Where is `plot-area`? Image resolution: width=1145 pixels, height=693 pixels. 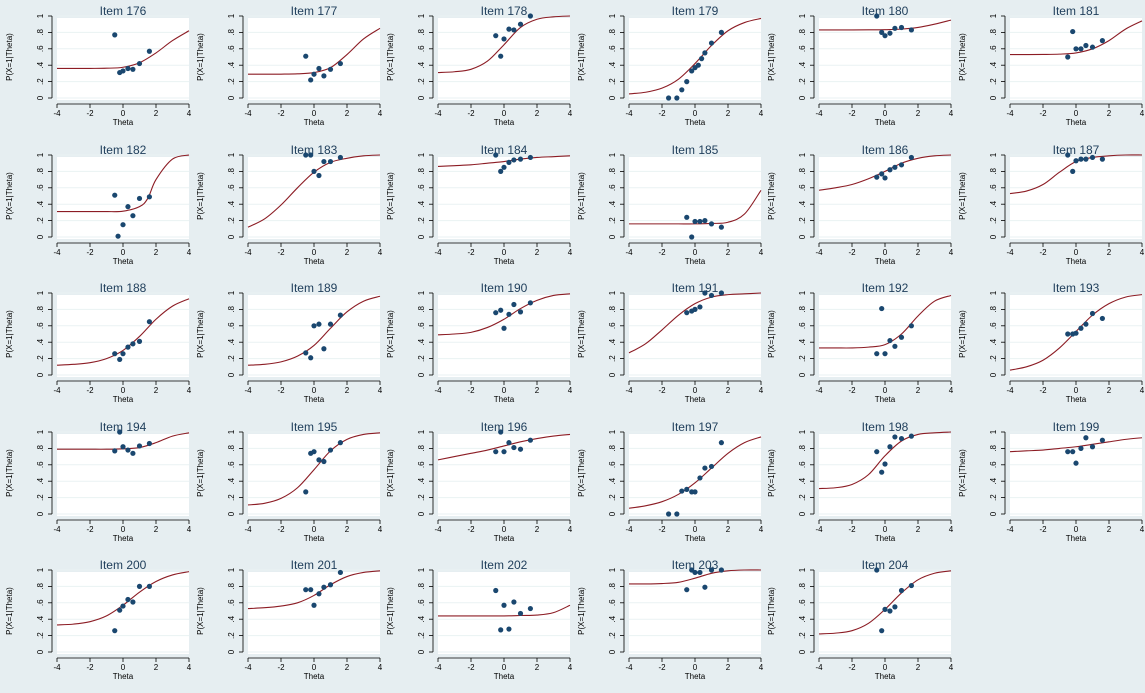
plot-area is located at coordinates (1076, 336).